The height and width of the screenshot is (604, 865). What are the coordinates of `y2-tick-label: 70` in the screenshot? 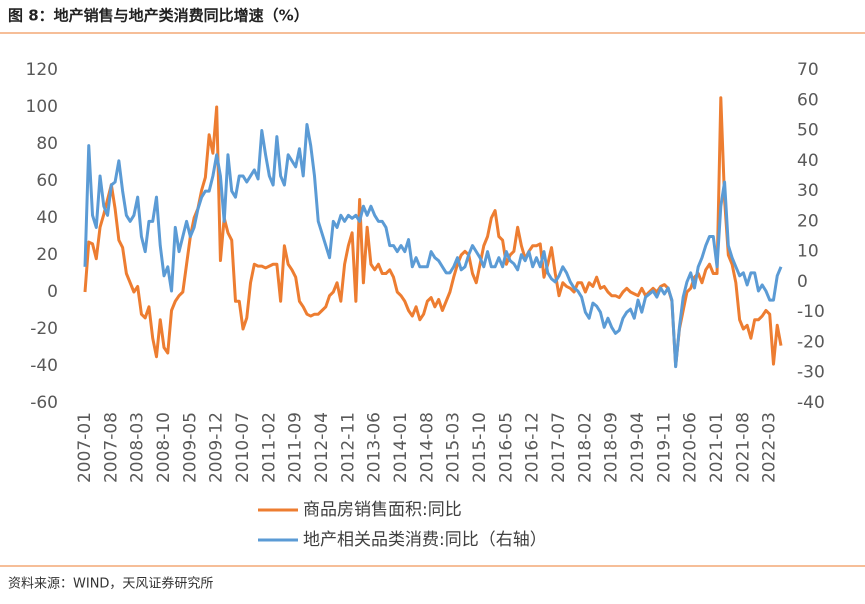 It's located at (808, 70).